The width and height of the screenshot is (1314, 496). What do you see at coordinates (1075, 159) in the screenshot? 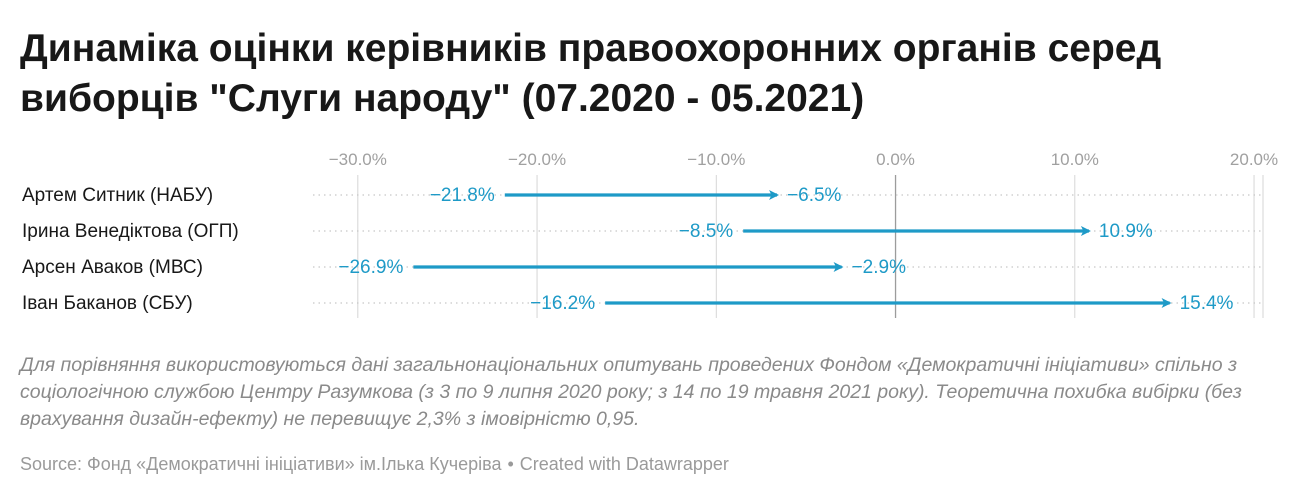
I see `x-tick-label: 10.0%` at bounding box center [1075, 159].